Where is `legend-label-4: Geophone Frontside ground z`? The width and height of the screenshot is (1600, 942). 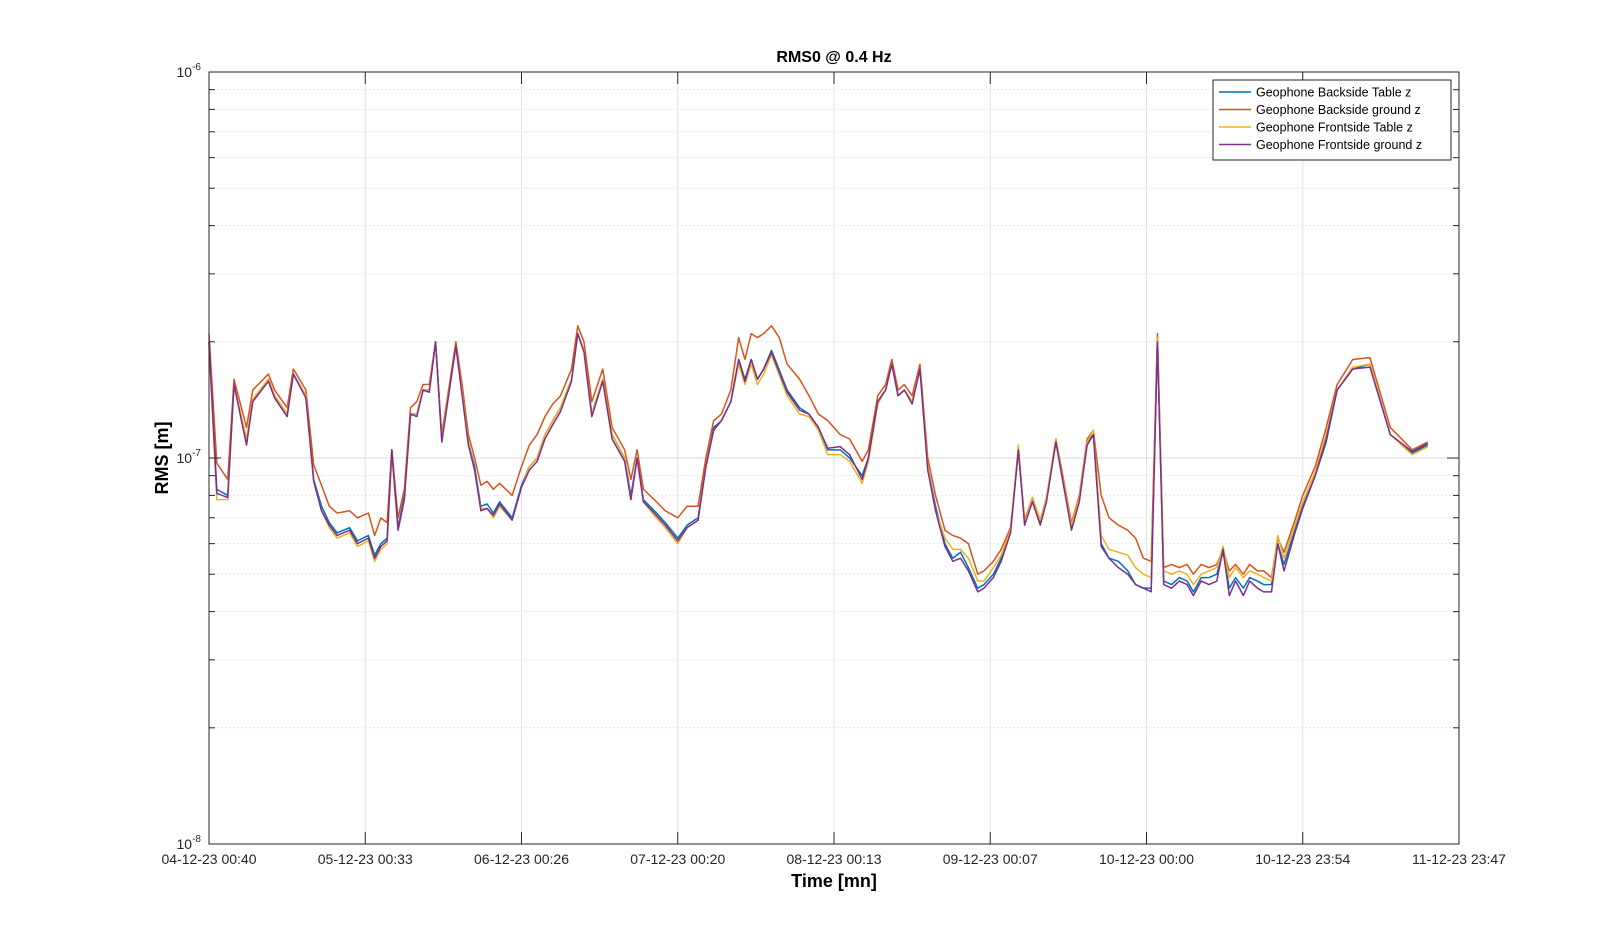 legend-label-4: Geophone Frontside ground z is located at coordinates (1339, 145).